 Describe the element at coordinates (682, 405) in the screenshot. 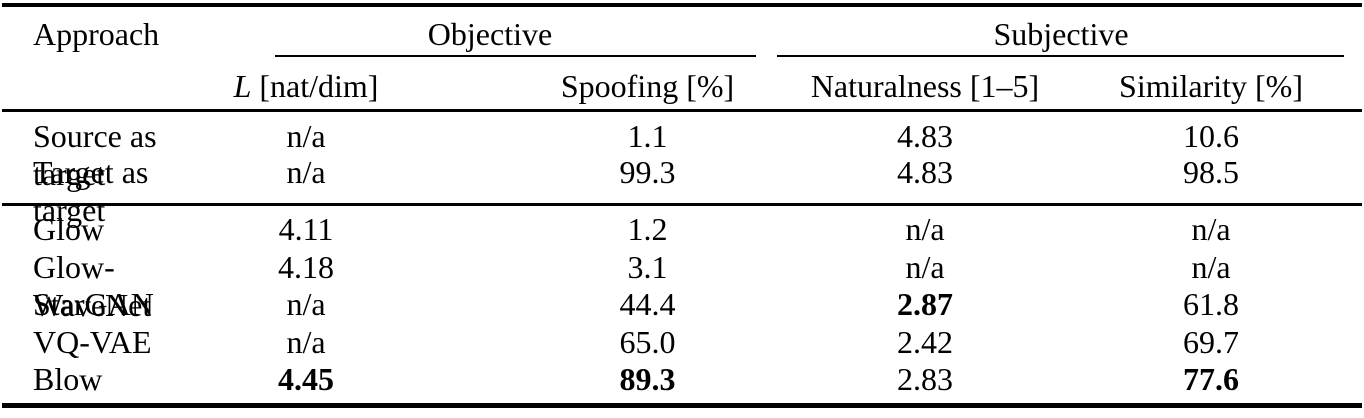

I see `bottom-rule` at that location.